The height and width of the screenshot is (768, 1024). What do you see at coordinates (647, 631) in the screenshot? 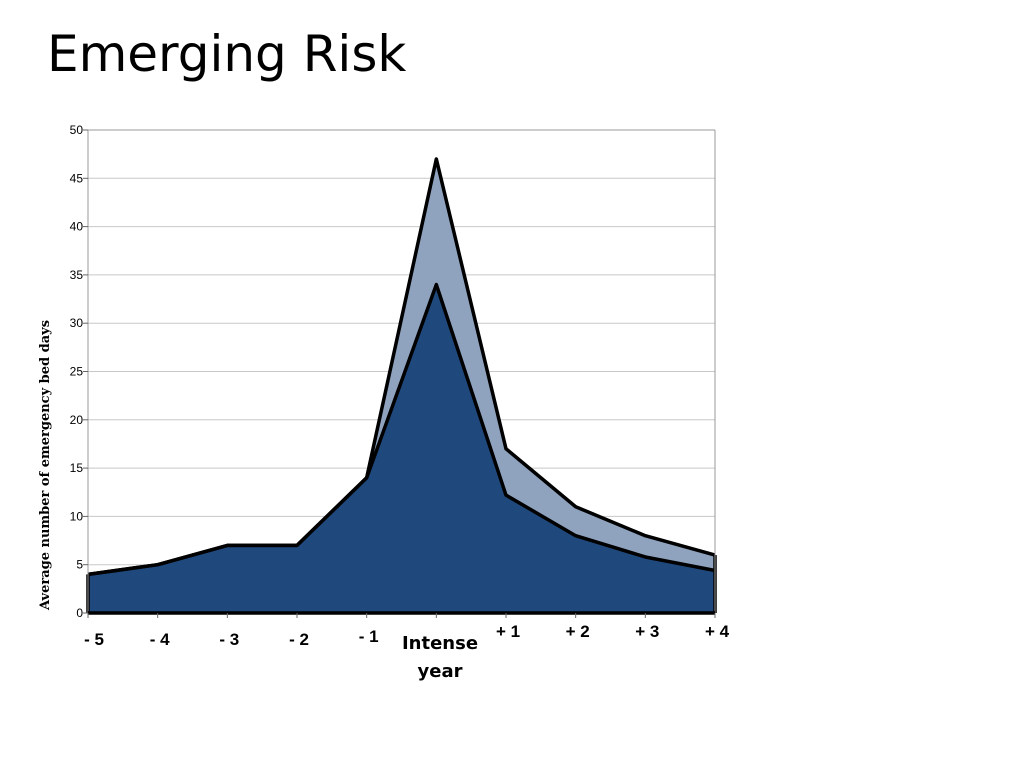
I see `x-tick-label: + 3` at bounding box center [647, 631].